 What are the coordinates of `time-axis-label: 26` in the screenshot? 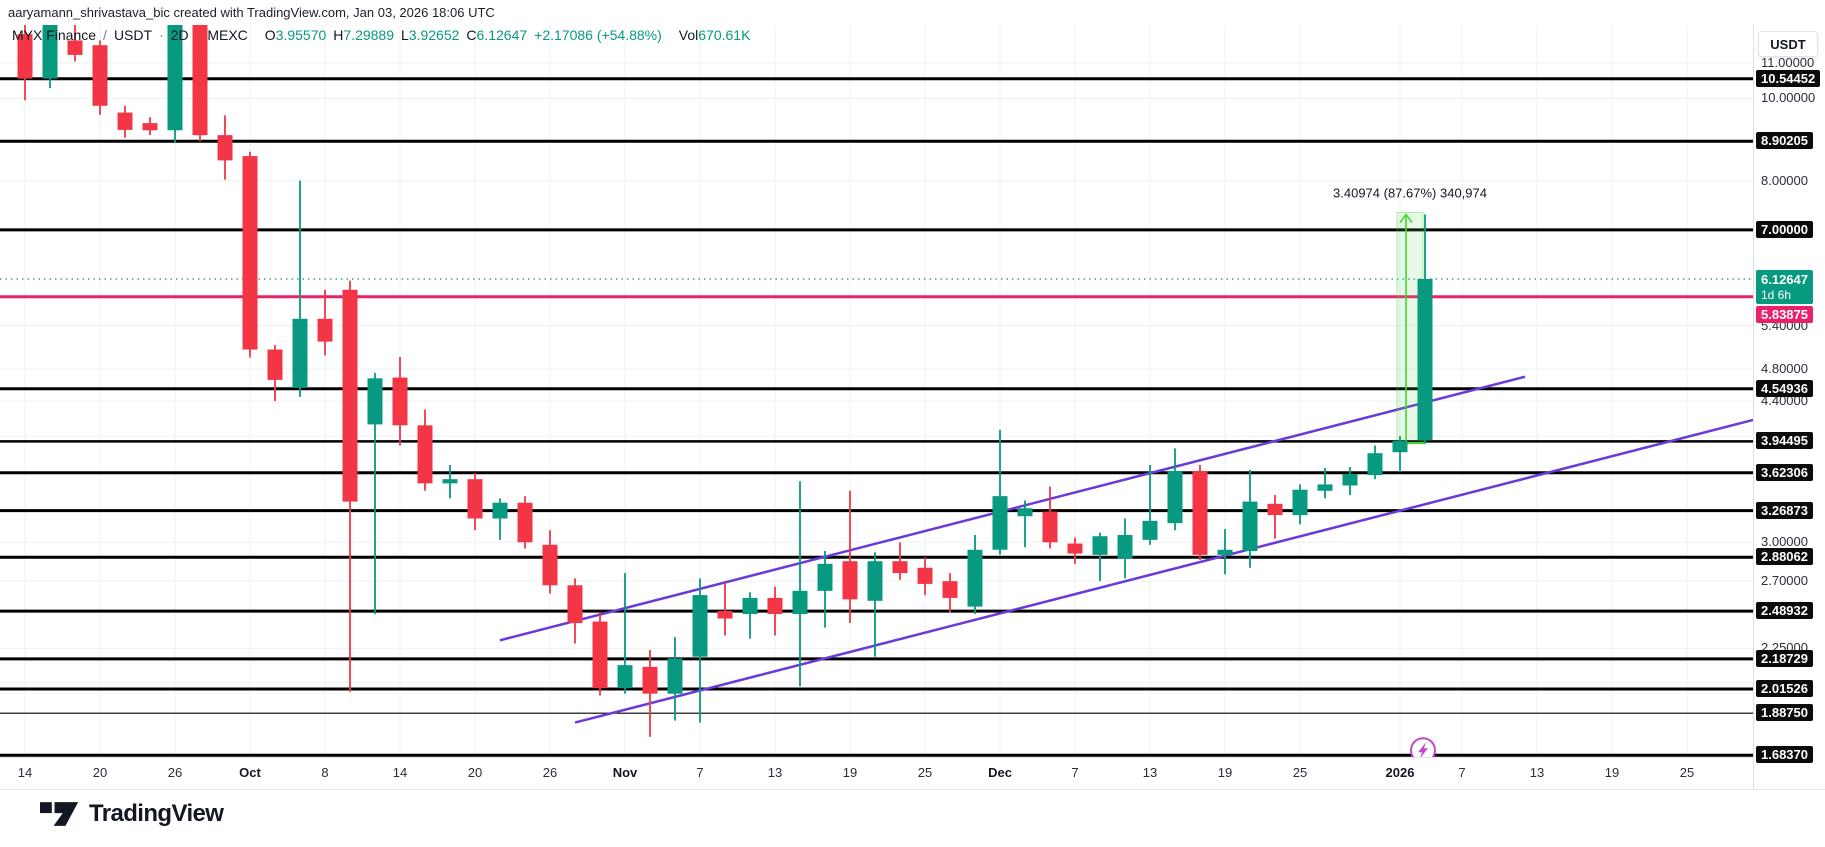 It's located at (550, 772).